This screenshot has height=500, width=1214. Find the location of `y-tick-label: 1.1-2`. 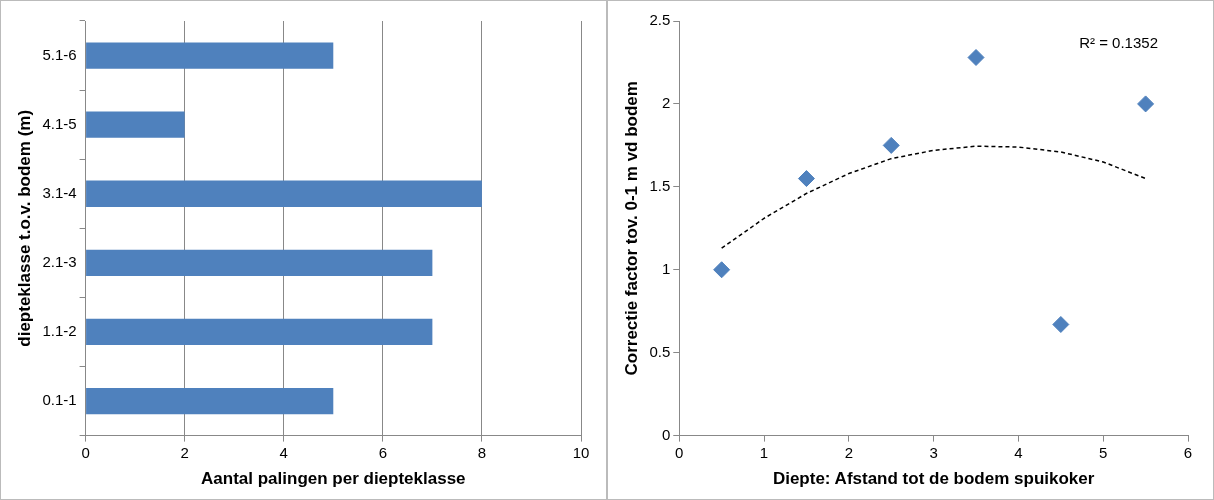

y-tick-label: 1.1-2 is located at coordinates (59, 331).